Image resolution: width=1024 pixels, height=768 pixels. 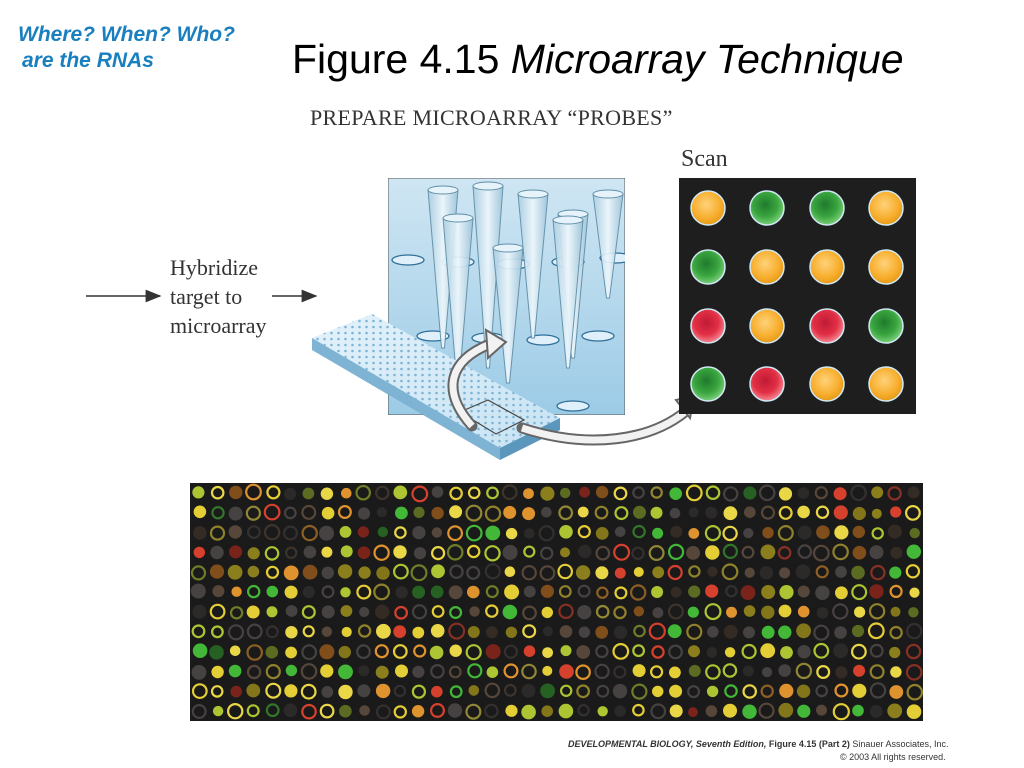 I want to click on hybridize-line-1: Hybridize, so click(x=214, y=267).